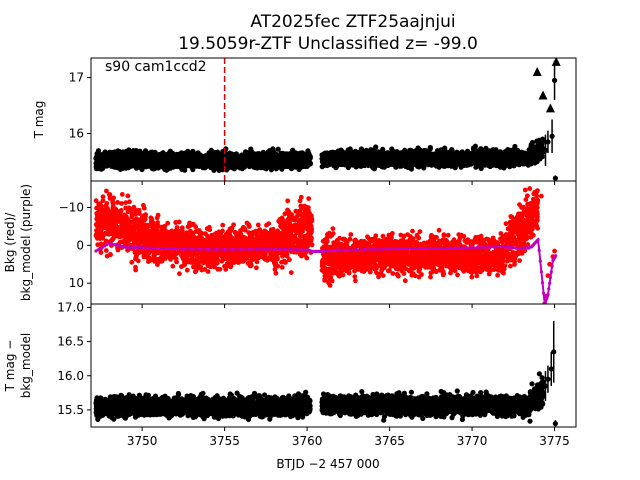 The height and width of the screenshot is (480, 640). What do you see at coordinates (76, 78) in the screenshot?
I see `y-tick-label: 17` at bounding box center [76, 78].